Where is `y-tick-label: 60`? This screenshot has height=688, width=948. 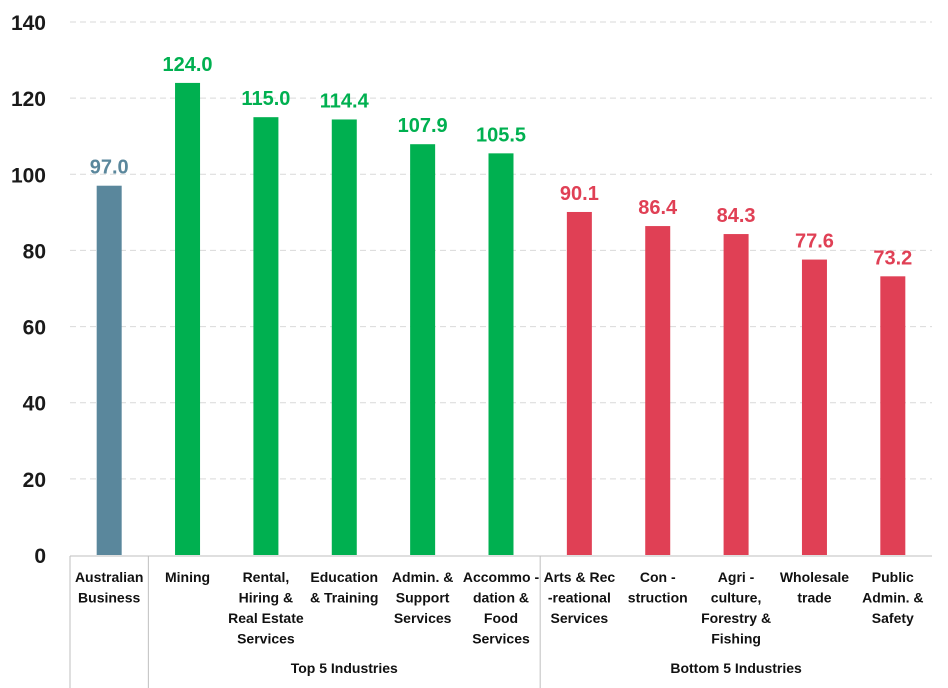
y-tick-label: 60 is located at coordinates (34, 328).